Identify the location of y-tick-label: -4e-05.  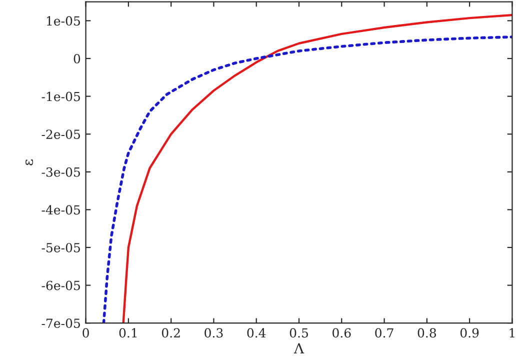
(61, 210).